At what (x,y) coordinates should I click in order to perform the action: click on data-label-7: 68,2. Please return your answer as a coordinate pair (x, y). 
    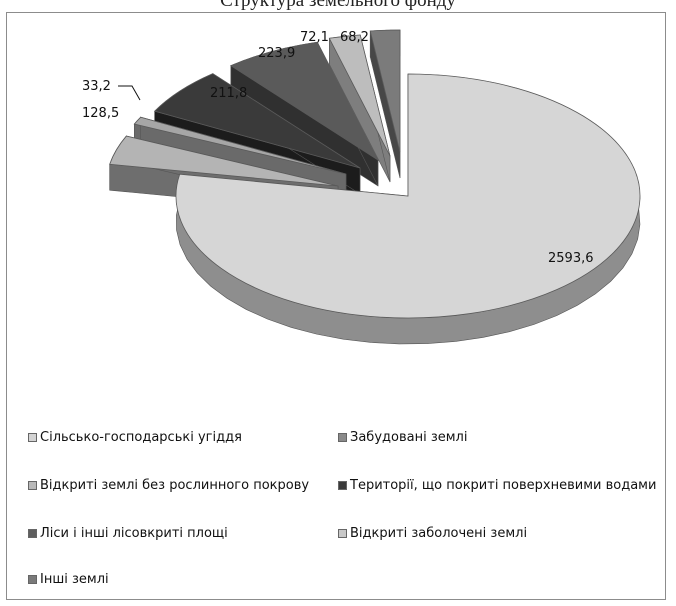
    Looking at the image, I should click on (354, 37).